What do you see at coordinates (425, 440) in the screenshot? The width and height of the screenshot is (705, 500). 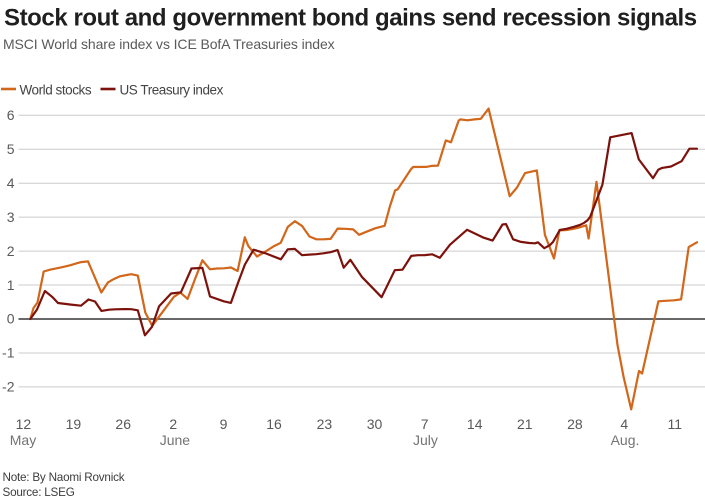 I see `svg-text: July` at bounding box center [425, 440].